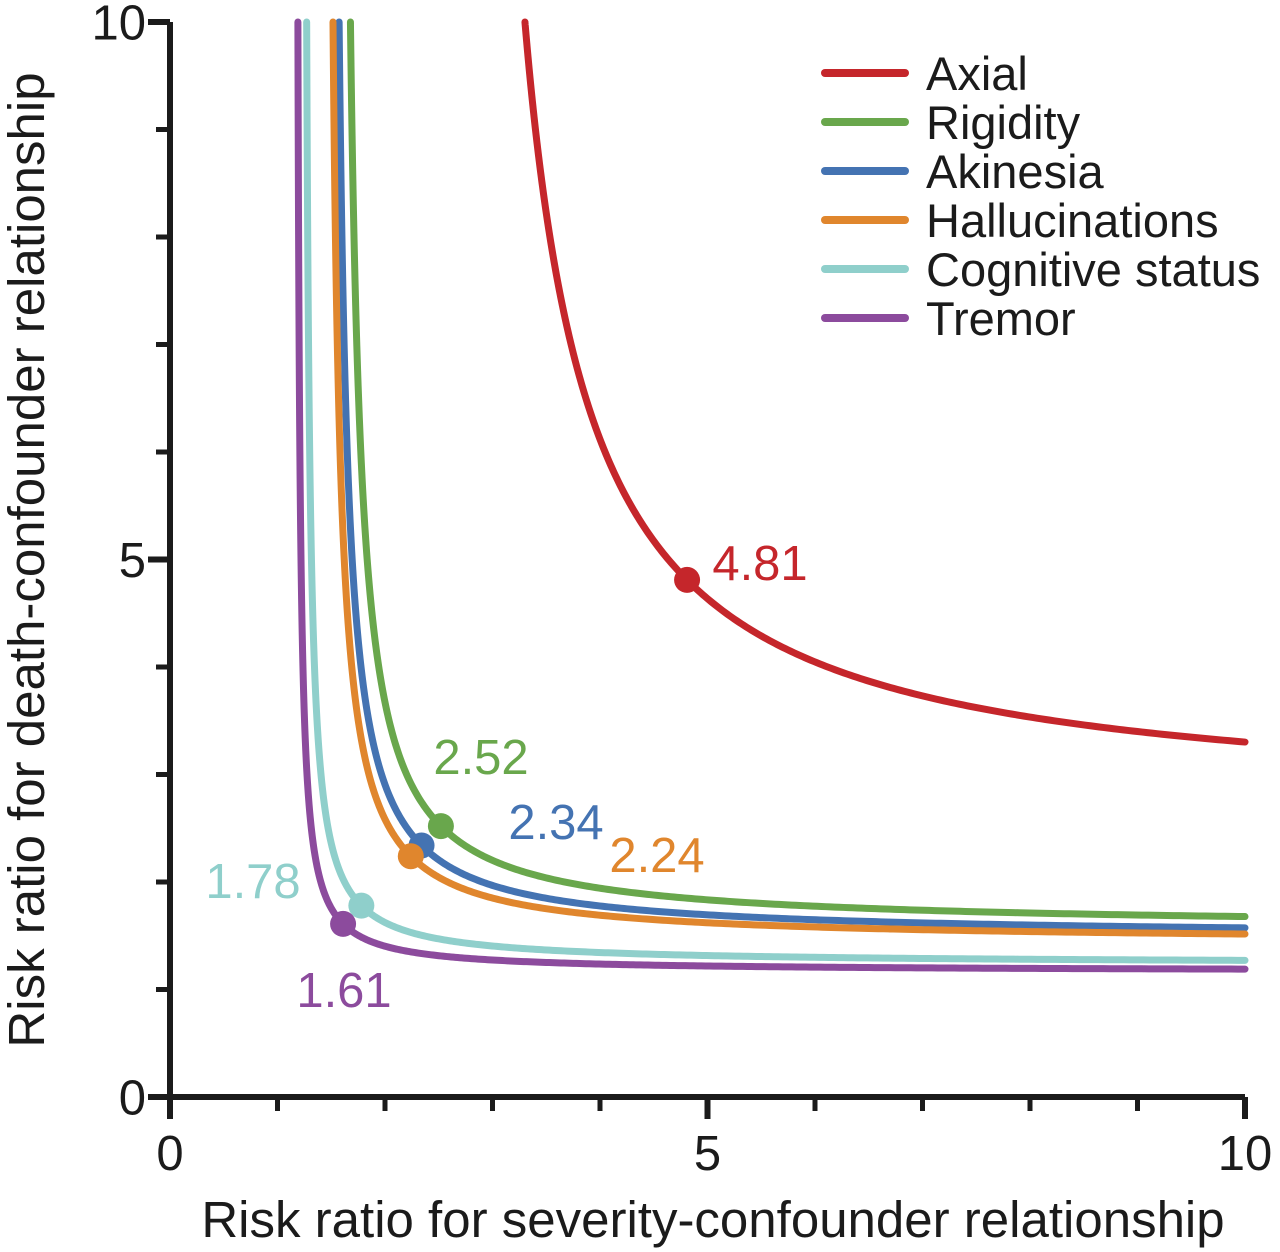 The width and height of the screenshot is (1280, 1252). What do you see at coordinates (410, 856) in the screenshot?
I see `marker-hallucinations` at bounding box center [410, 856].